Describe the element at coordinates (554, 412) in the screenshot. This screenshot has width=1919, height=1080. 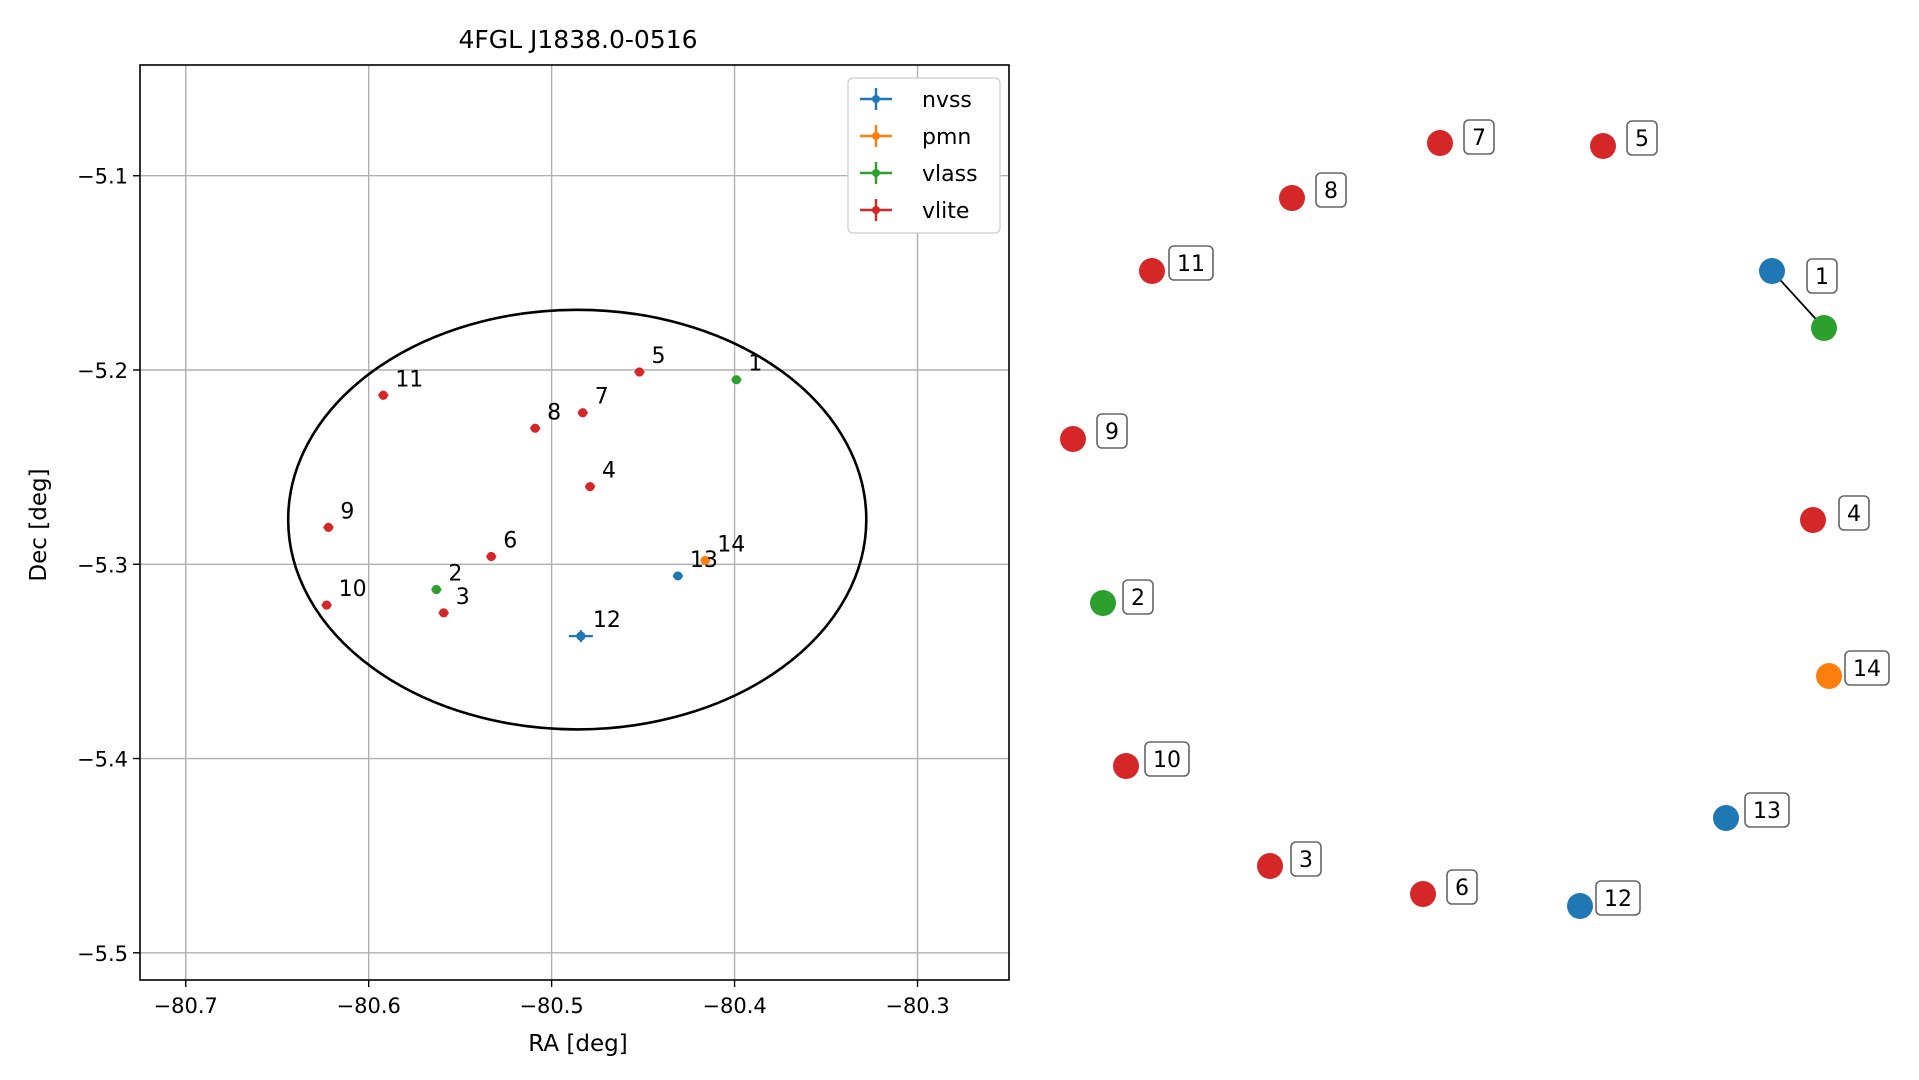
I see `point-label-8: 8` at that location.